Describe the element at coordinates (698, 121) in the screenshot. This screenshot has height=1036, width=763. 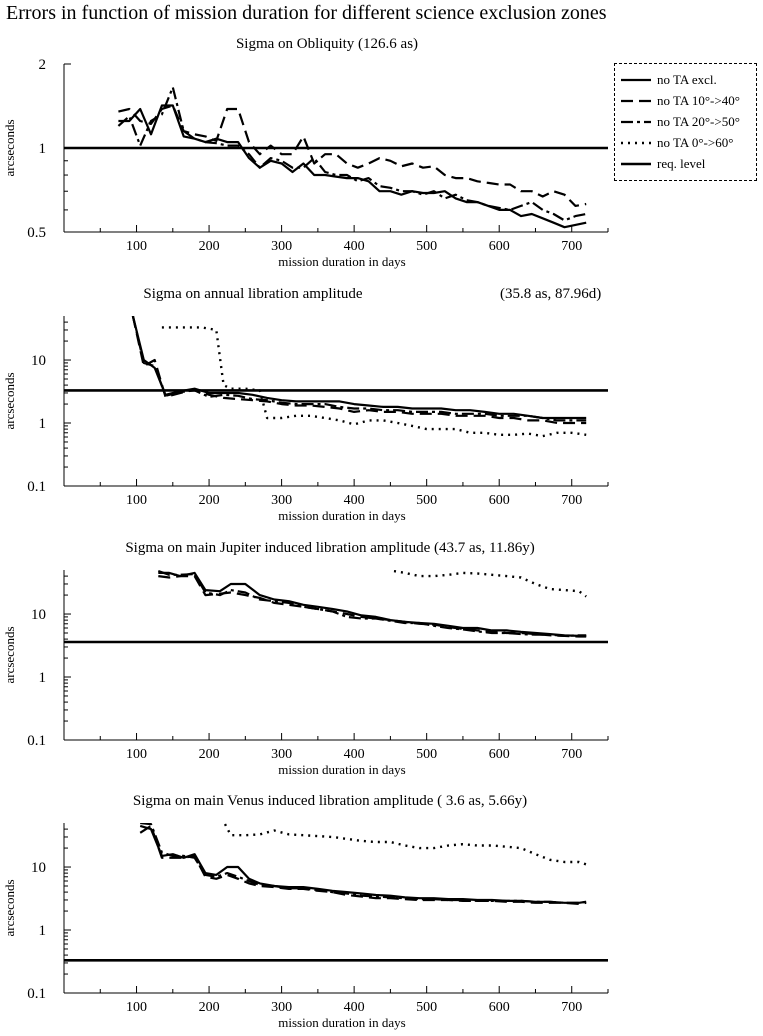
I see `legend-label: no TA 20°->50°` at that location.